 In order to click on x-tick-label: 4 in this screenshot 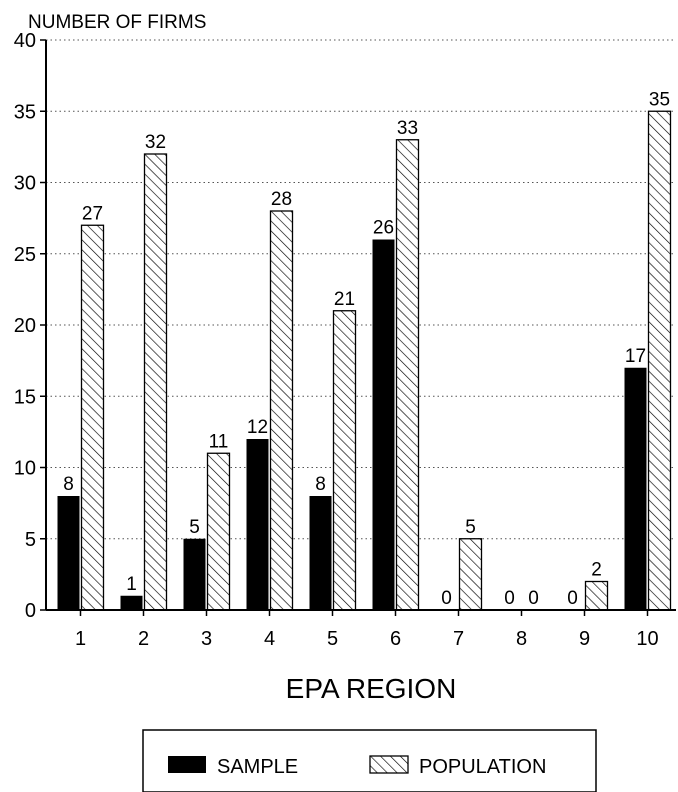, I will do `click(269, 639)`.